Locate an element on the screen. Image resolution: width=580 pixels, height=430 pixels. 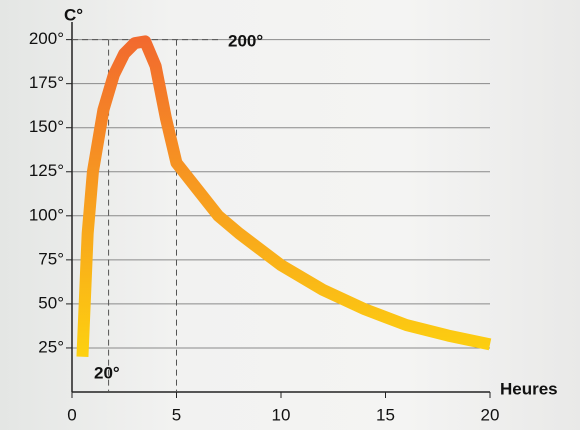
x-tick-label: 0 is located at coordinates (71, 414).